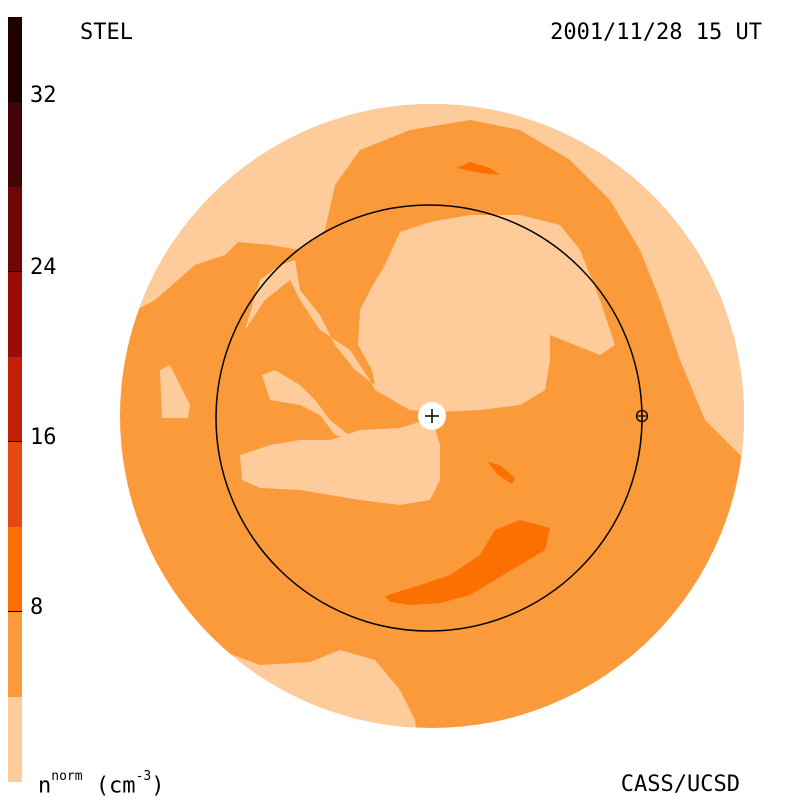 The width and height of the screenshot is (800, 800). What do you see at coordinates (467, 562) in the screenshot?
I see `map-dark-region-south` at bounding box center [467, 562].